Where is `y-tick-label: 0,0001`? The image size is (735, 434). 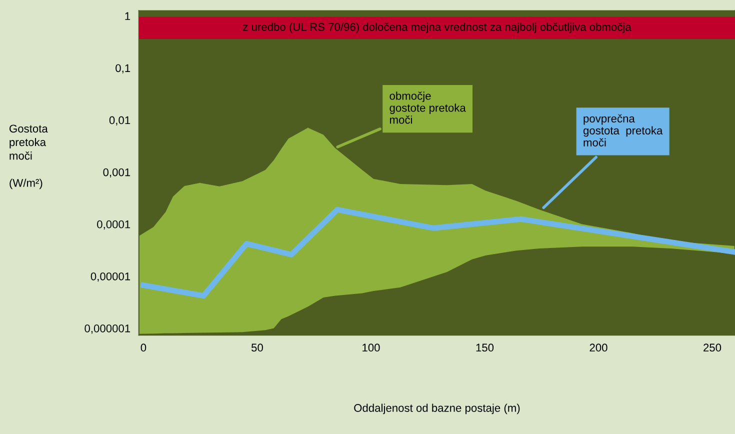
y-tick-label: 0,0001 is located at coordinates (113, 225).